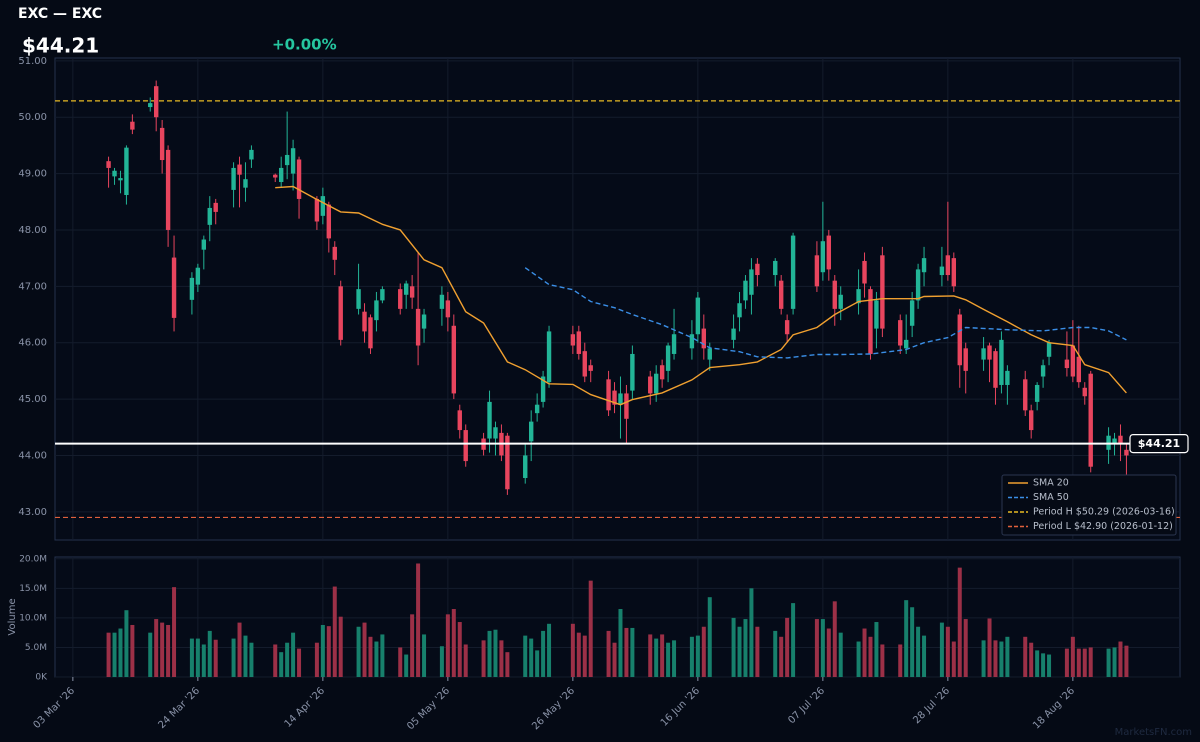  Describe the element at coordinates (36, 648) in the screenshot. I see `volume-tick-label: 5.0M` at that location.